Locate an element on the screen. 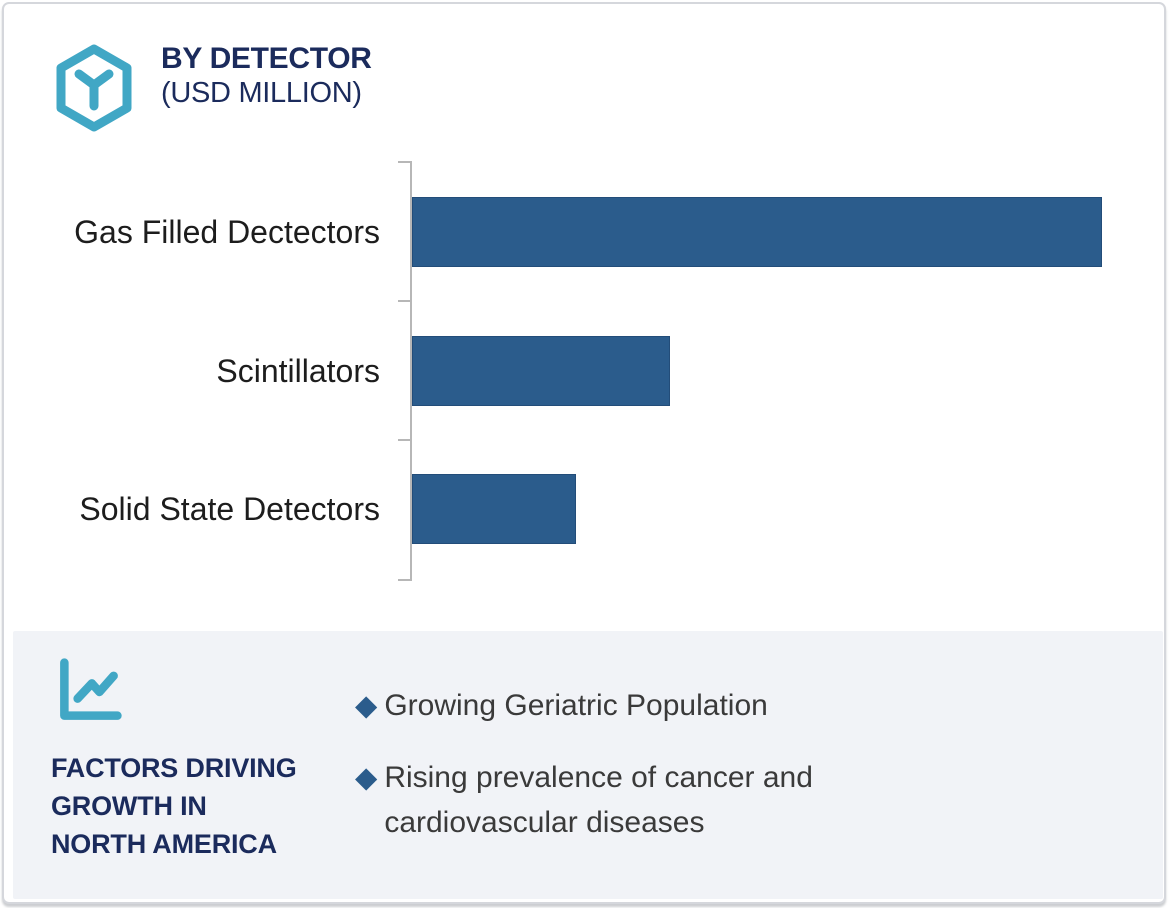 The height and width of the screenshot is (908, 1170). factors-title-line1: FACTORS DRIVING is located at coordinates (174, 768).